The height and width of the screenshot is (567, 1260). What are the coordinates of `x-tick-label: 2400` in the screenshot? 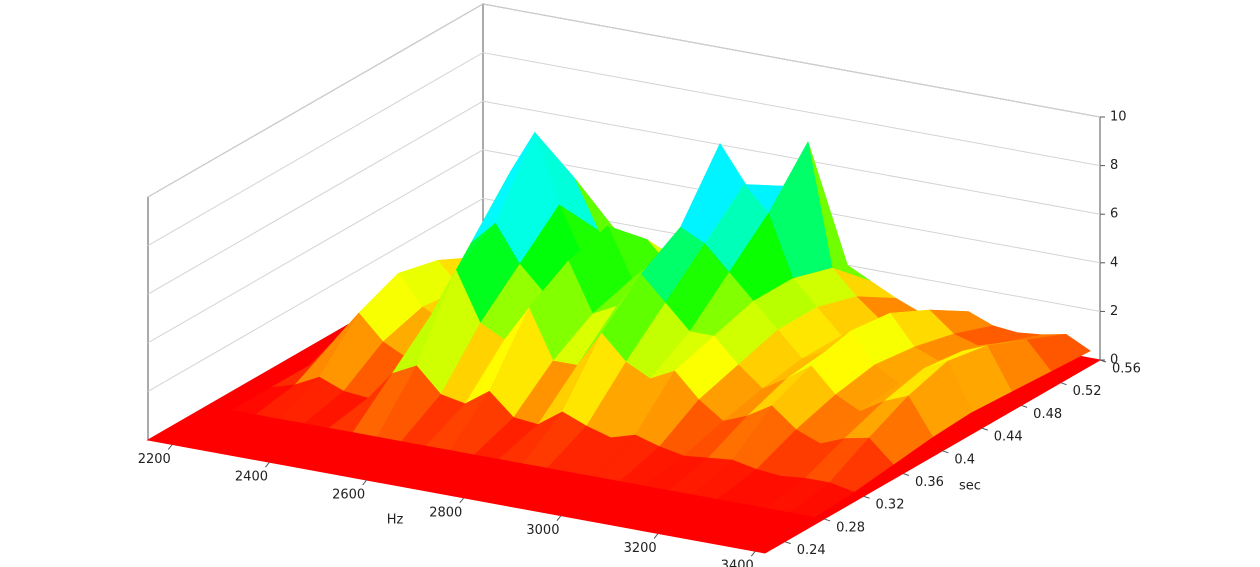 It's located at (251, 477).